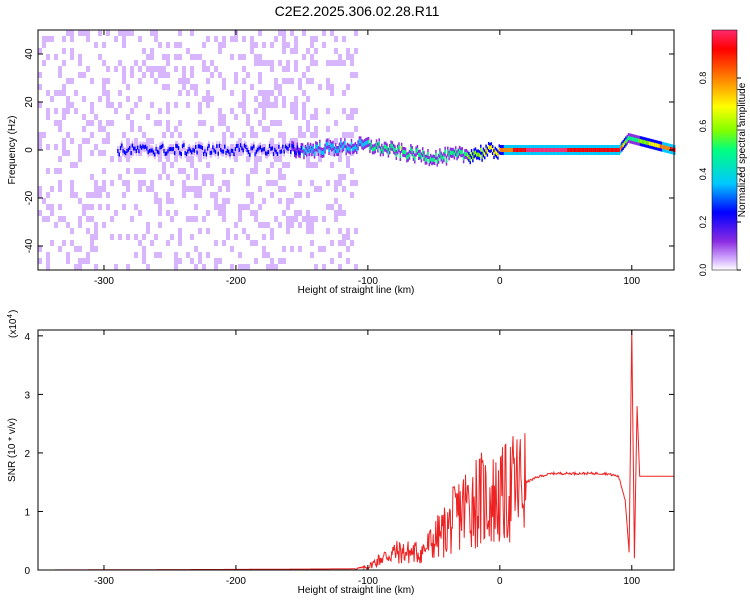  What do you see at coordinates (29, 245) in the screenshot?
I see `y-tick-label: -40` at bounding box center [29, 245].